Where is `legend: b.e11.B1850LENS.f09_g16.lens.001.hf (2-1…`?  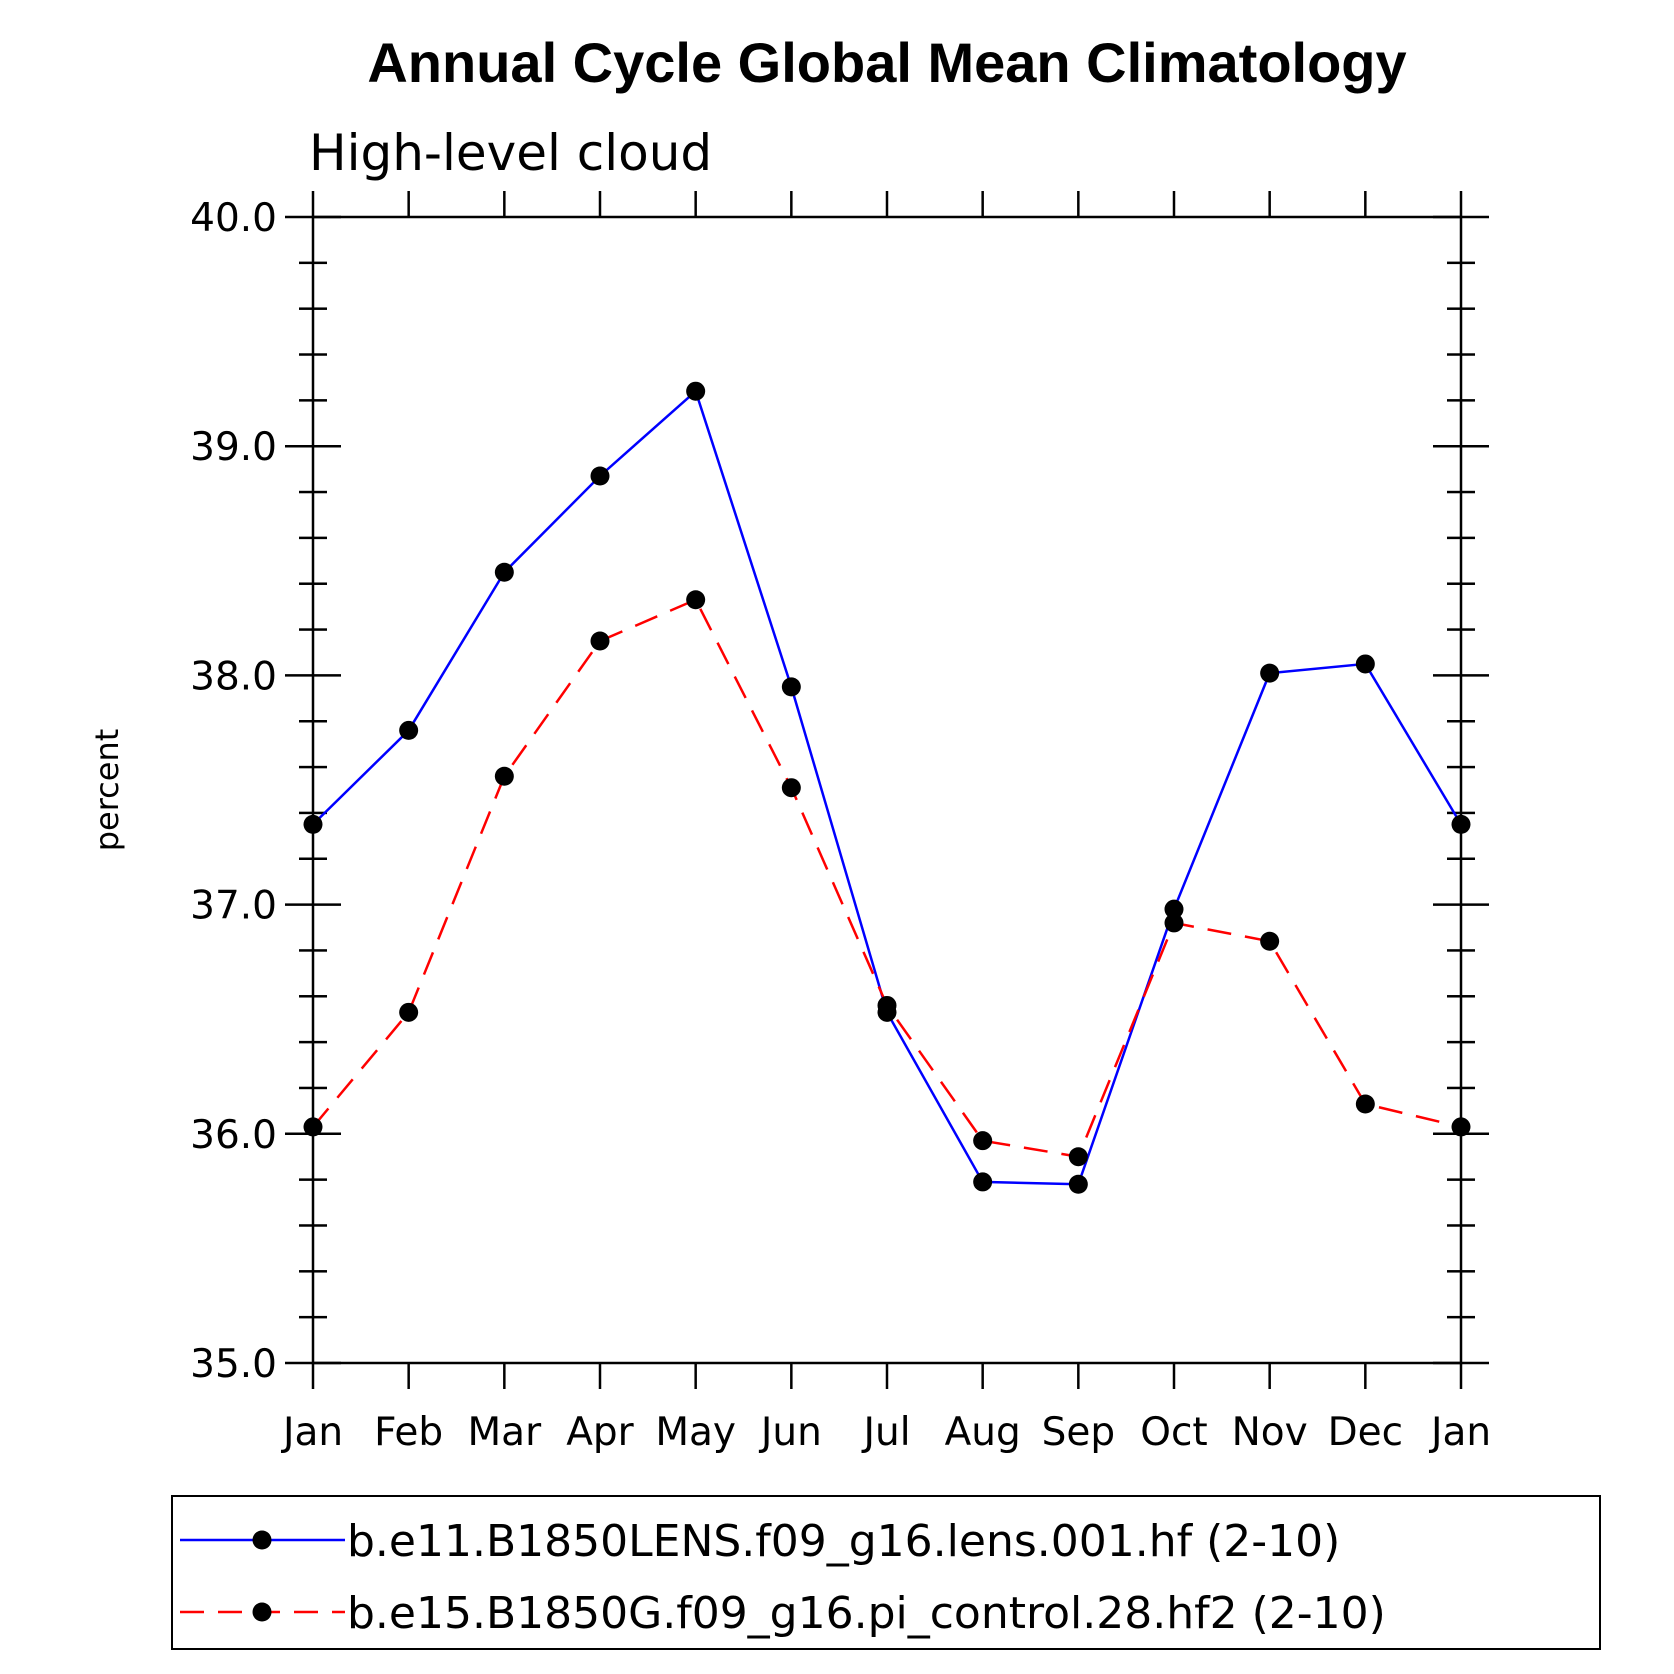 legend: b.e11.B1850LENS.f09_g16.lens.001.hf (2-1… is located at coordinates (886, 1572).